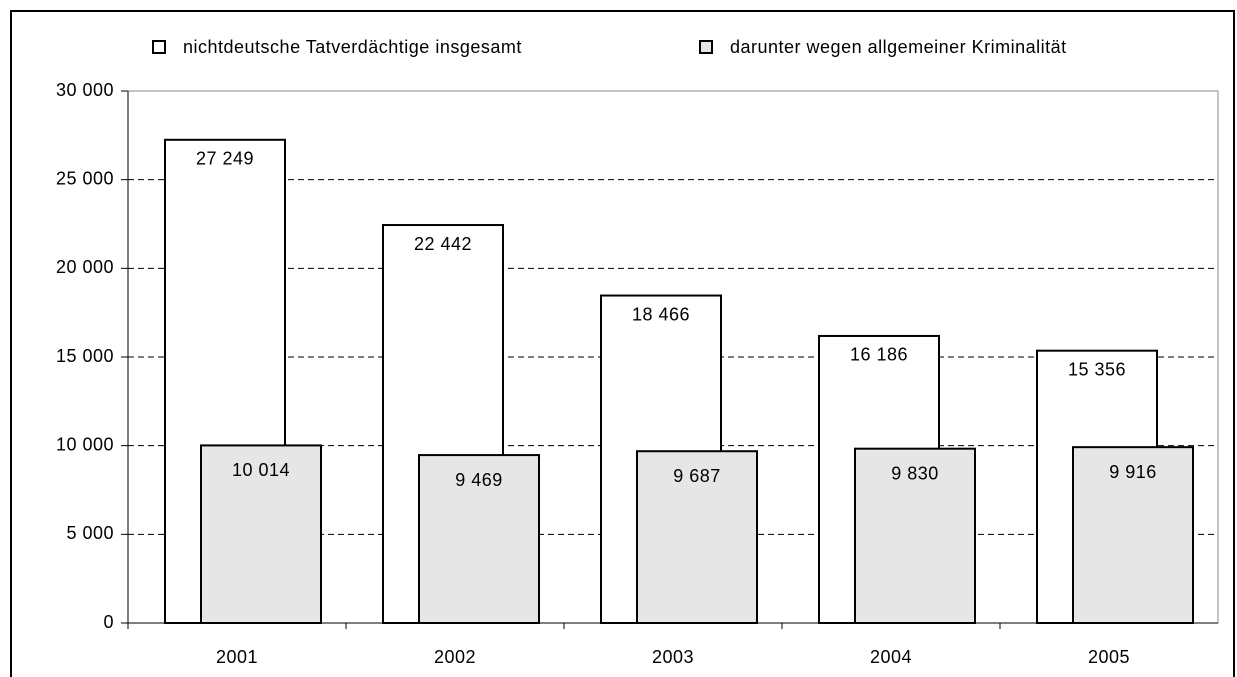 The width and height of the screenshot is (1237, 677). Describe the element at coordinates (898, 47) in the screenshot. I see `legend-label: darunter wegen allgemeiner Kriminalität` at that location.